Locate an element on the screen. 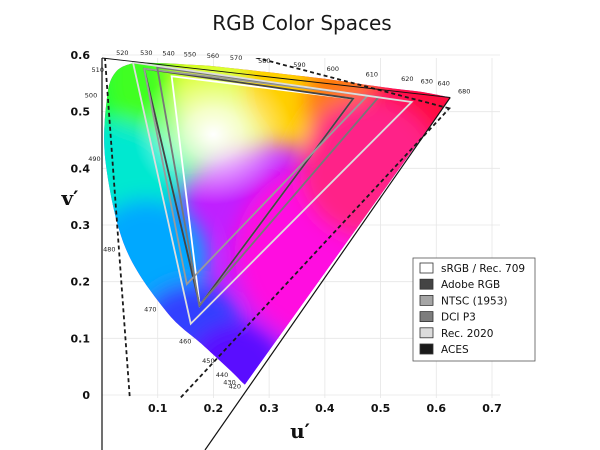 This screenshot has height=450, width=600. wavelength-label-470: 470 is located at coordinates (150, 309).